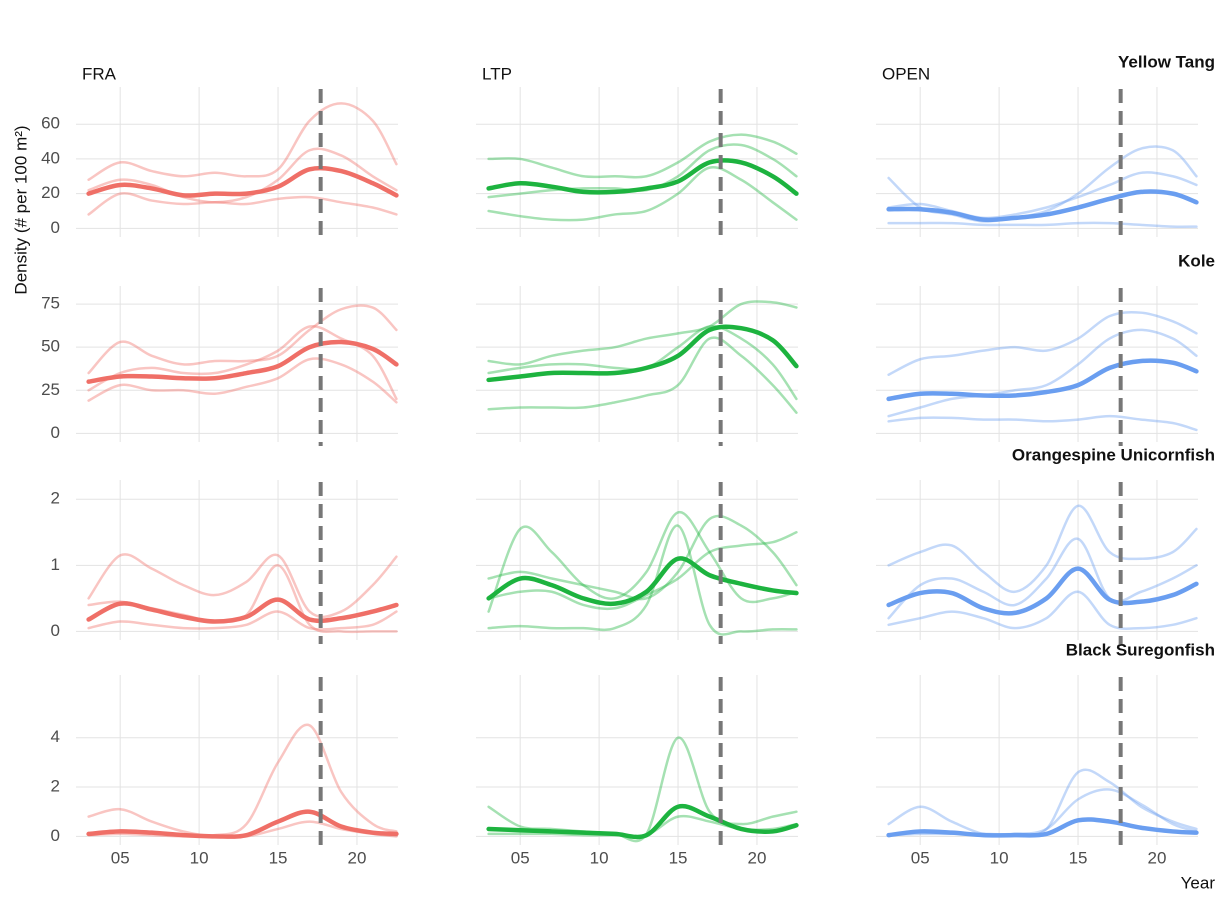  I want to click on column-strip: FRA, so click(99, 73).